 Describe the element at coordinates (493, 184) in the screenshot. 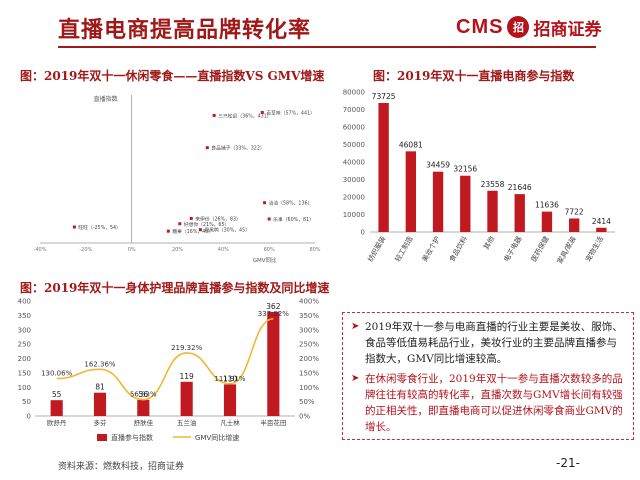

I see `bar-value-label: 23558` at that location.